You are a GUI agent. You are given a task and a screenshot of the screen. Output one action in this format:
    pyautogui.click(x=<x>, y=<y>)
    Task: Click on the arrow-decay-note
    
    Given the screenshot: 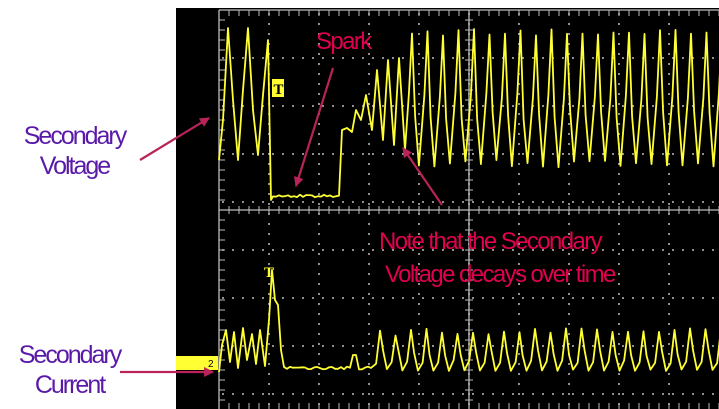 What is the action you would take?
    pyautogui.click(x=422, y=176)
    